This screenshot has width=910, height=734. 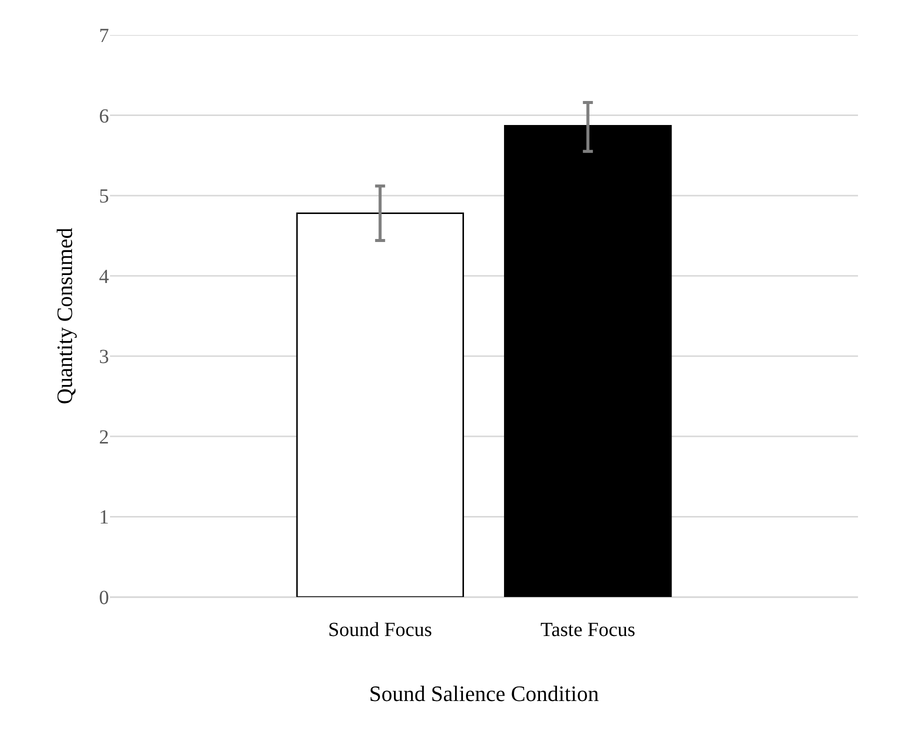 I want to click on x-tick-label: Sound Focus, so click(x=380, y=630).